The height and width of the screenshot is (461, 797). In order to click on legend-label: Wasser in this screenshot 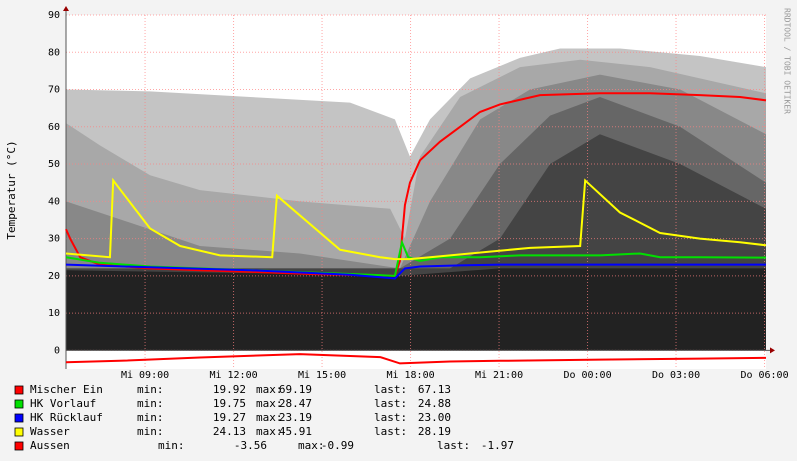, I will do `click(50, 431)`.